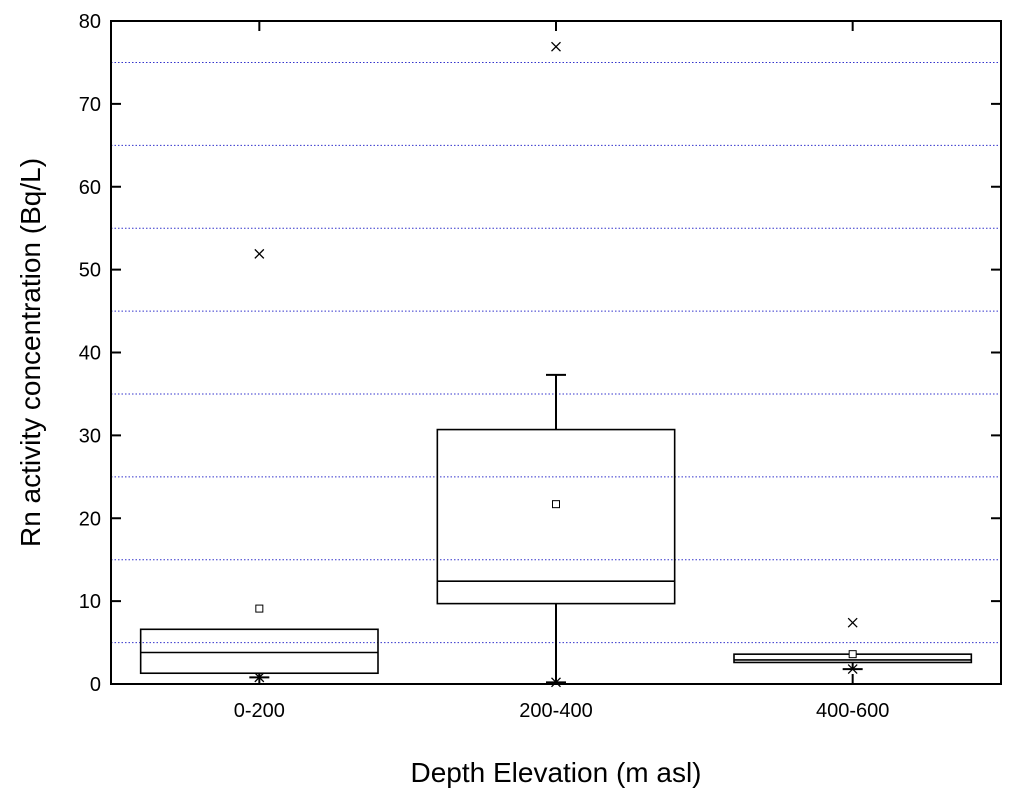 This screenshot has width=1024, height=797. I want to click on y-tick-label: 30, so click(90, 436).